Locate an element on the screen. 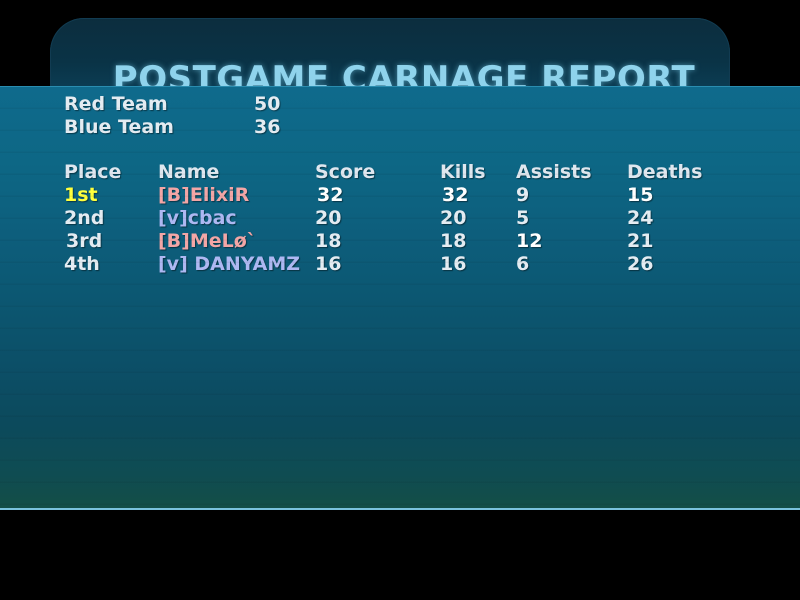 This screenshot has height=600, width=800. player-deaths: 21 is located at coordinates (640, 241).